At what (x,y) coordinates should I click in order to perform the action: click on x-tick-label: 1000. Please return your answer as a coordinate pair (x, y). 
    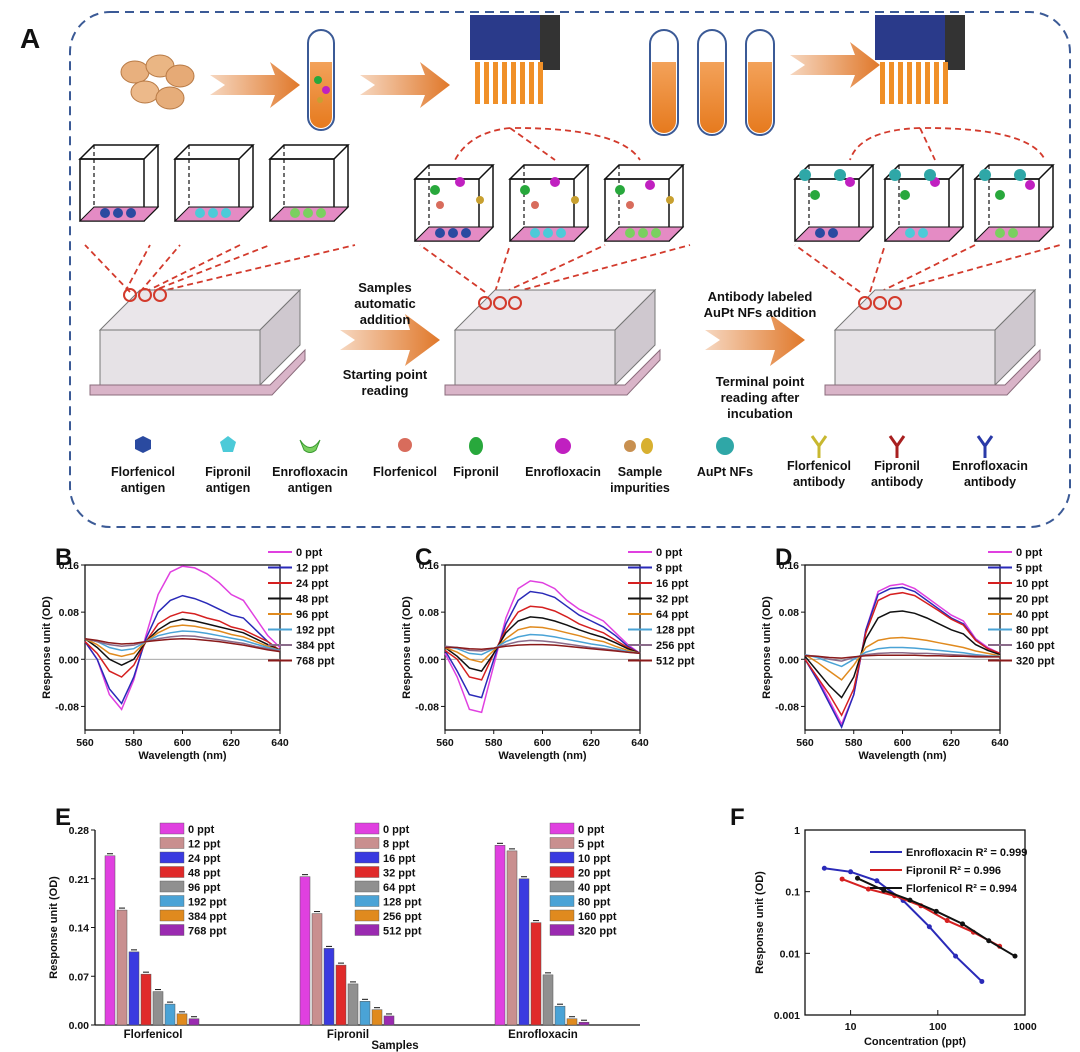
    Looking at the image, I should click on (1025, 1027).